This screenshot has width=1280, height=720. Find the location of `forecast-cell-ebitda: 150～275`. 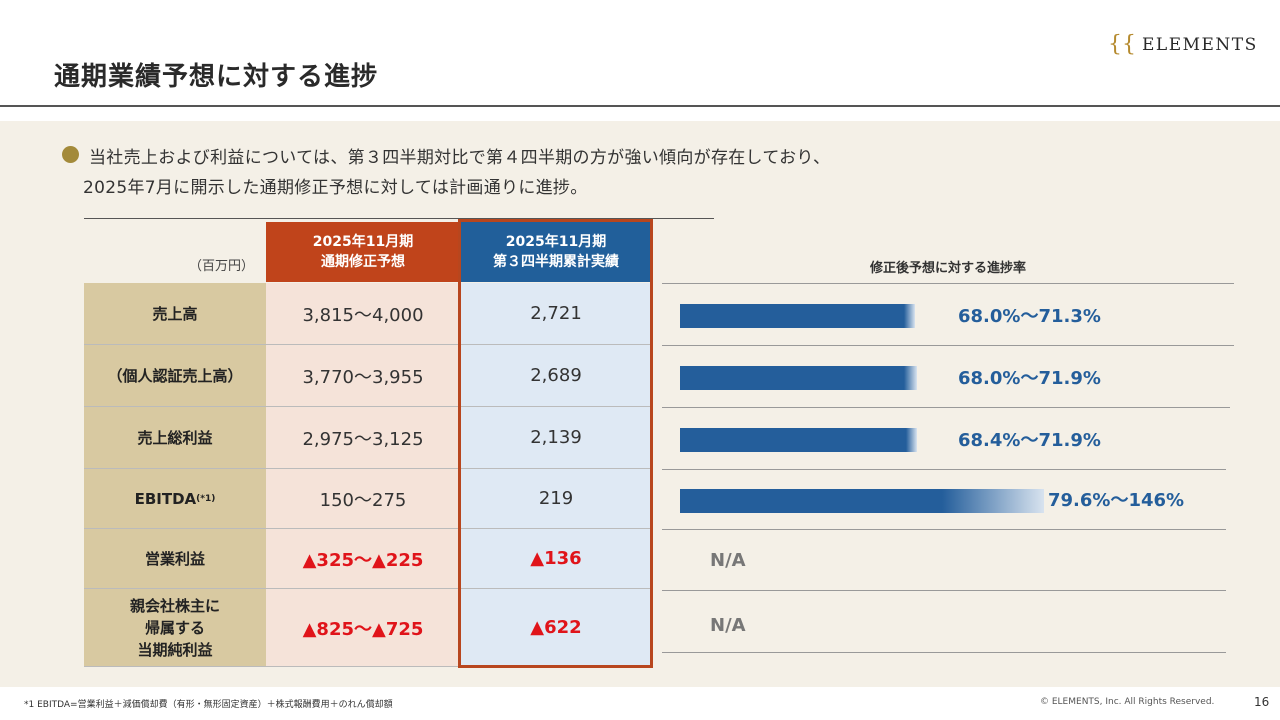

forecast-cell-ebitda: 150～275 is located at coordinates (363, 499).